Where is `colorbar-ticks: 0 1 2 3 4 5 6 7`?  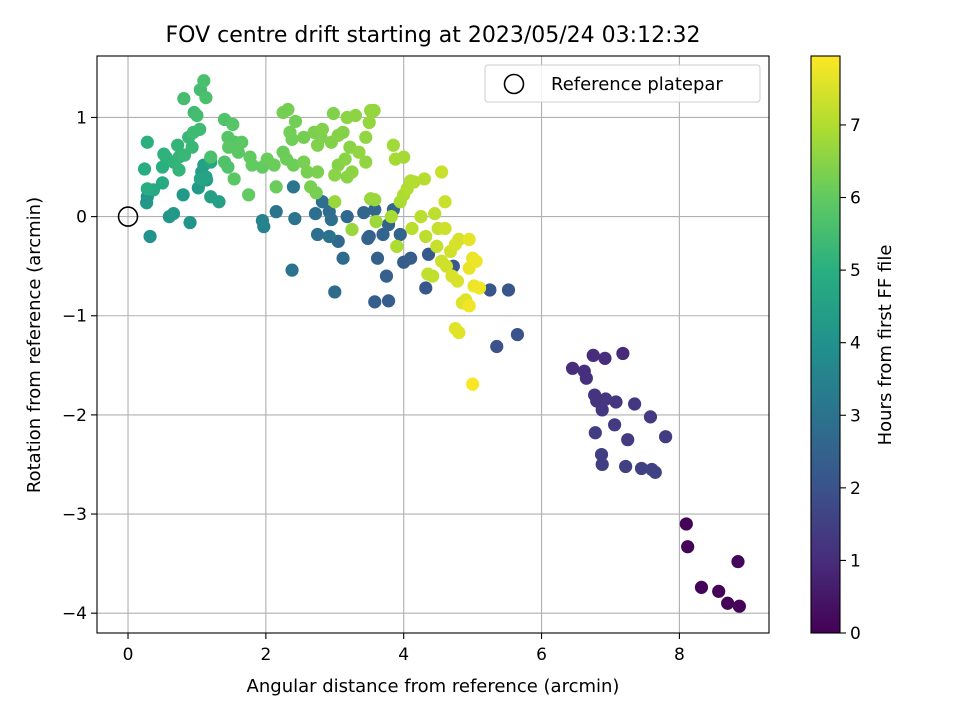 colorbar-ticks: 0 1 2 3 4 5 6 7 is located at coordinates (850, 380).